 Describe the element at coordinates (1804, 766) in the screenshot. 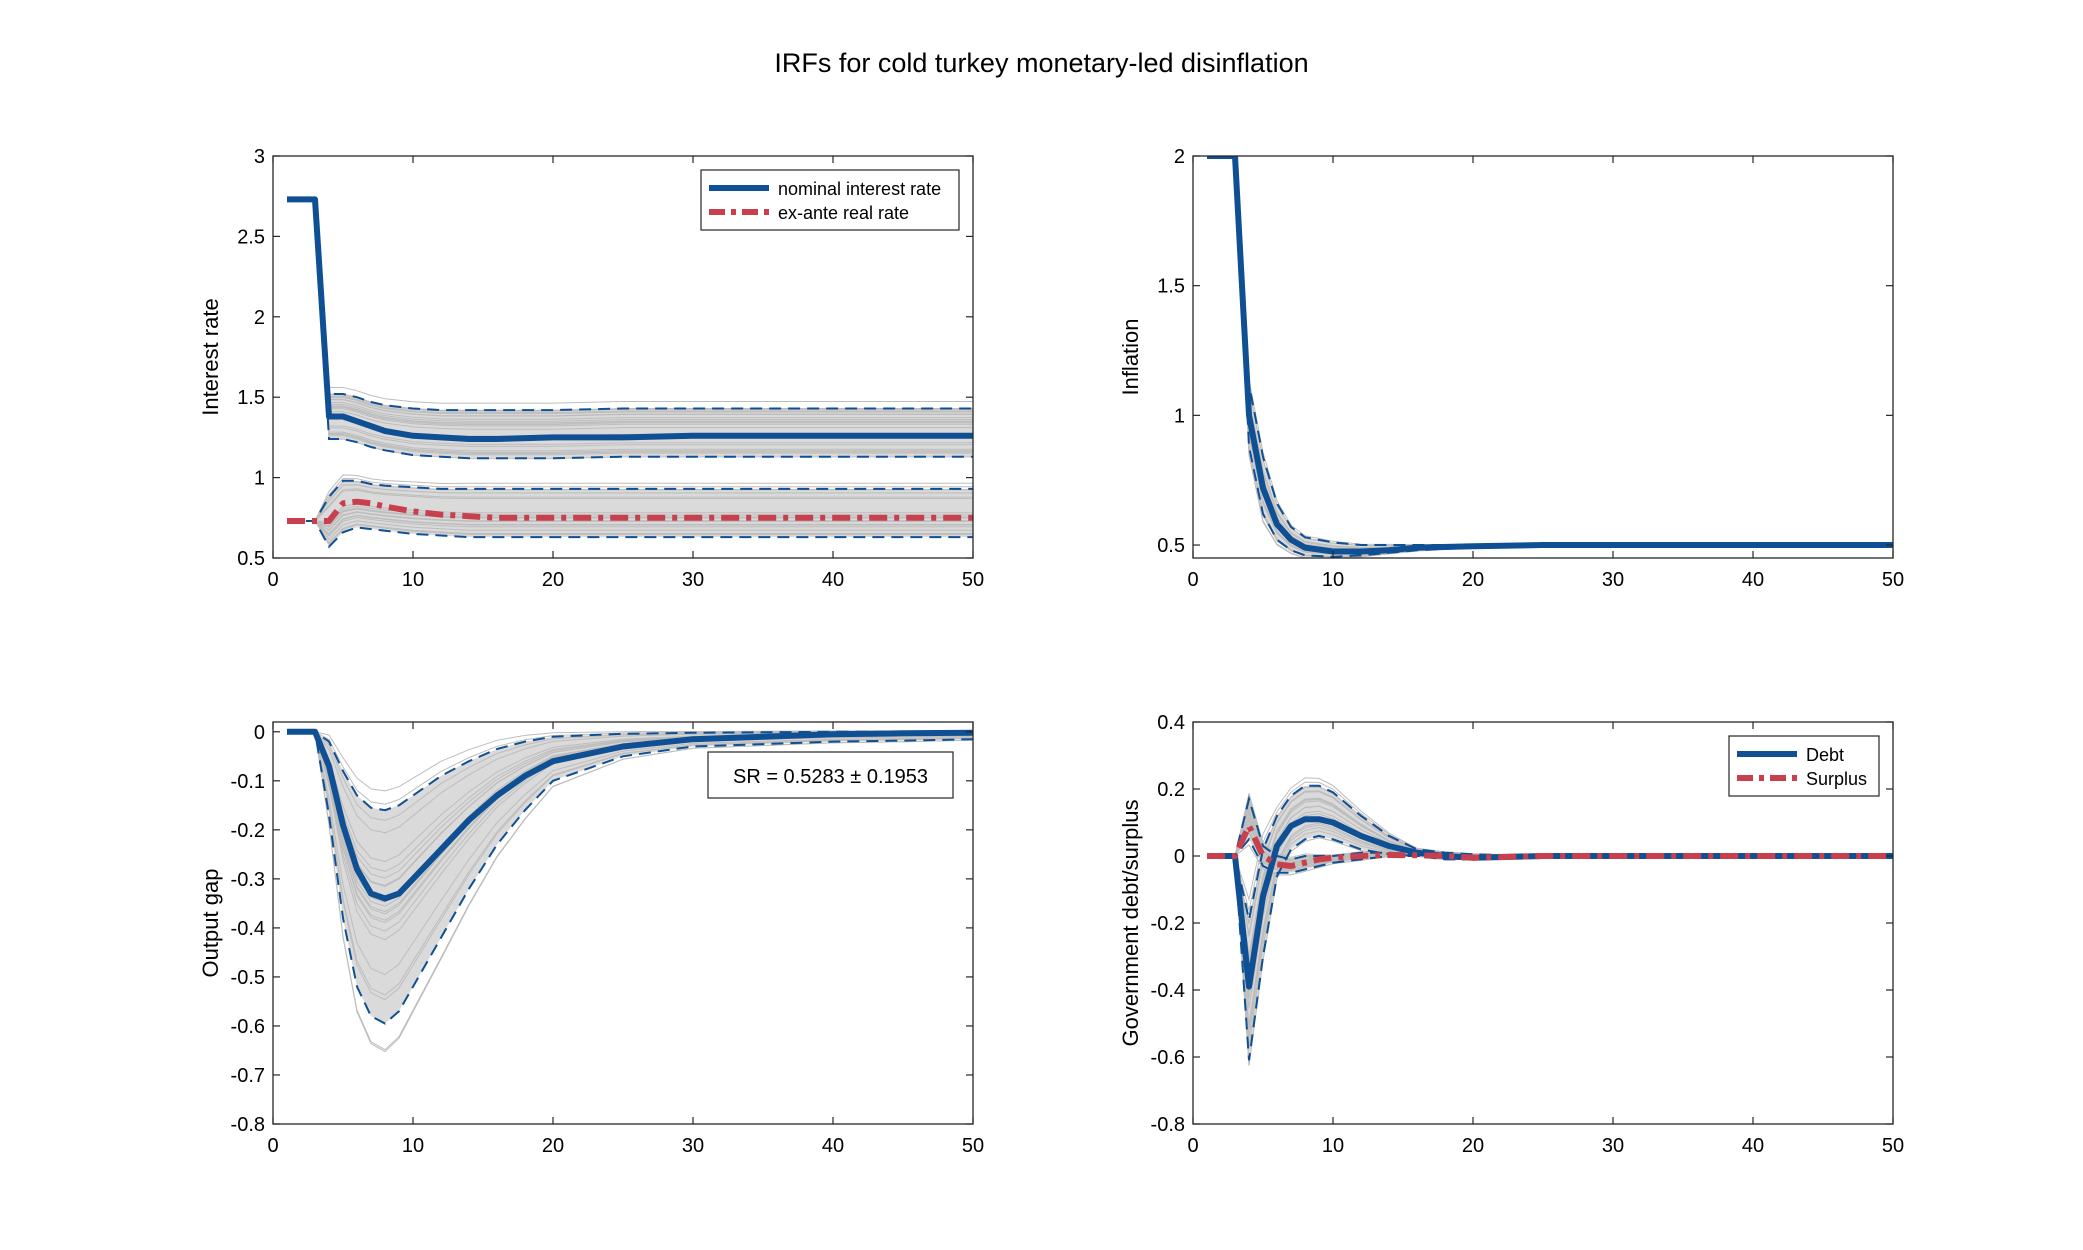

I see `legend: Debt Surplus` at that location.